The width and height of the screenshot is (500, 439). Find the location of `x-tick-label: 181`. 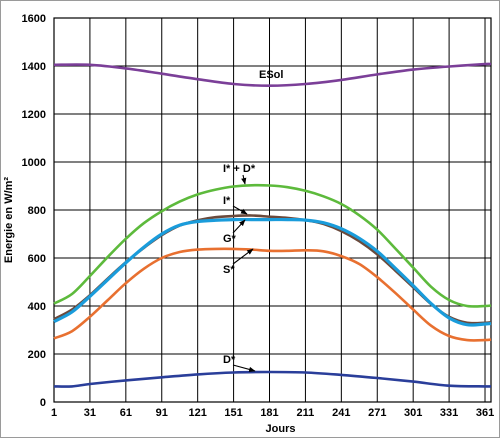

x-tick-label: 181 is located at coordinates (269, 413).